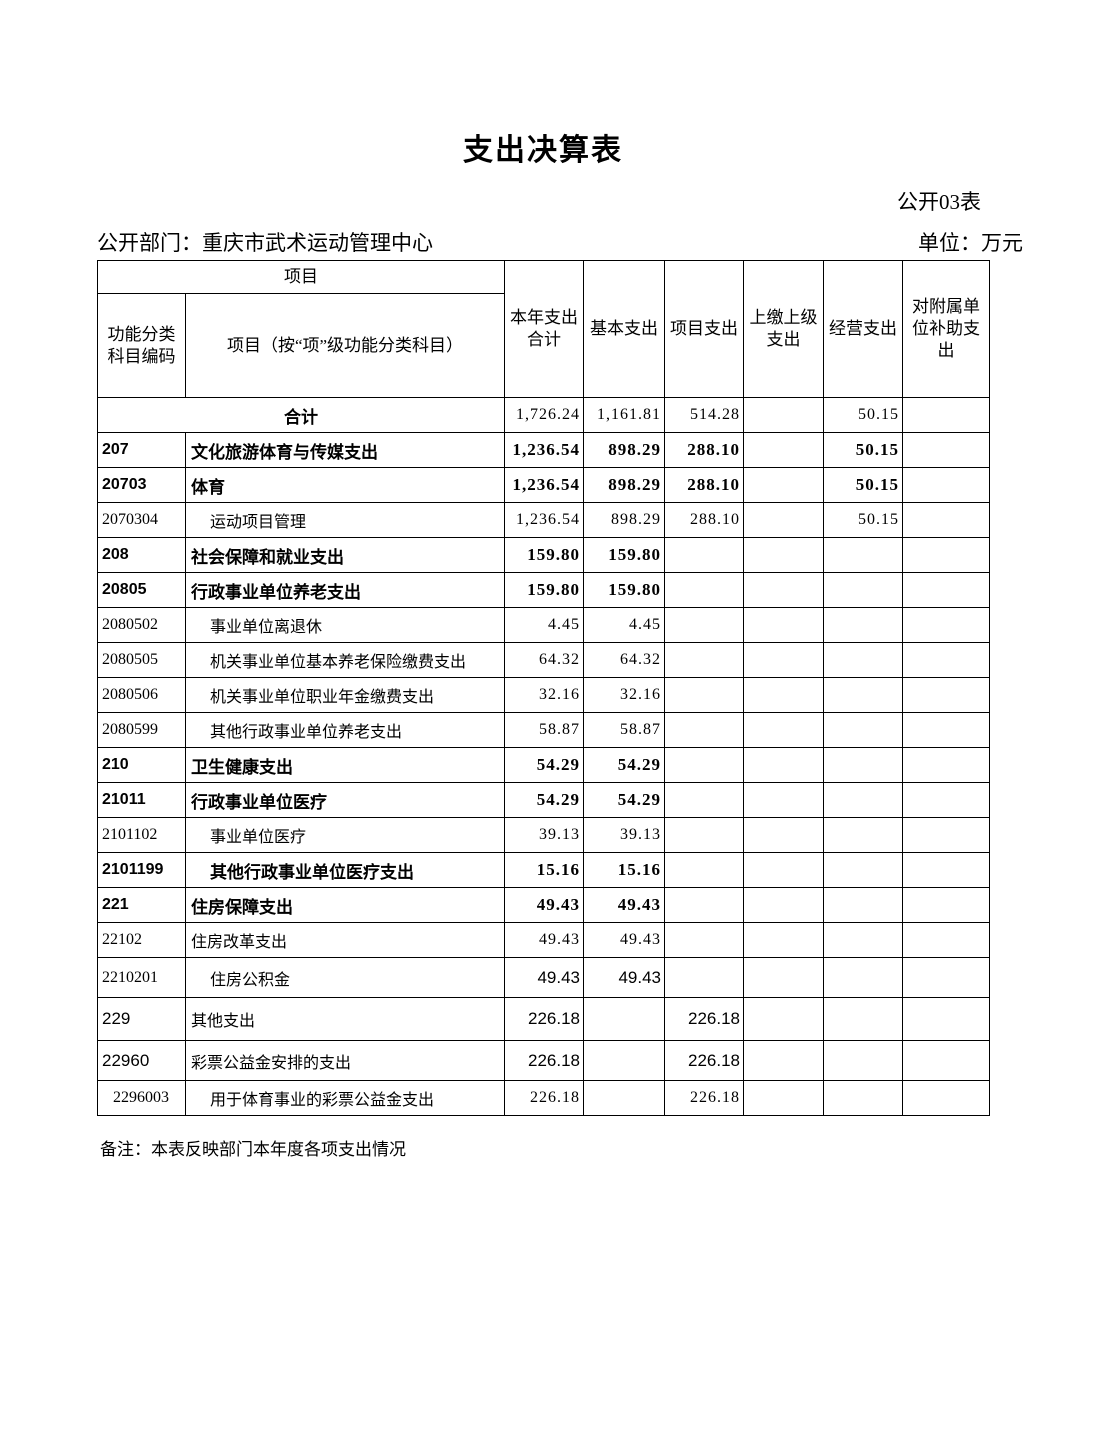 Image resolution: width=1105 pixels, height=1429 pixels. I want to click on item-name-cell: 其他支出, so click(345, 1019).